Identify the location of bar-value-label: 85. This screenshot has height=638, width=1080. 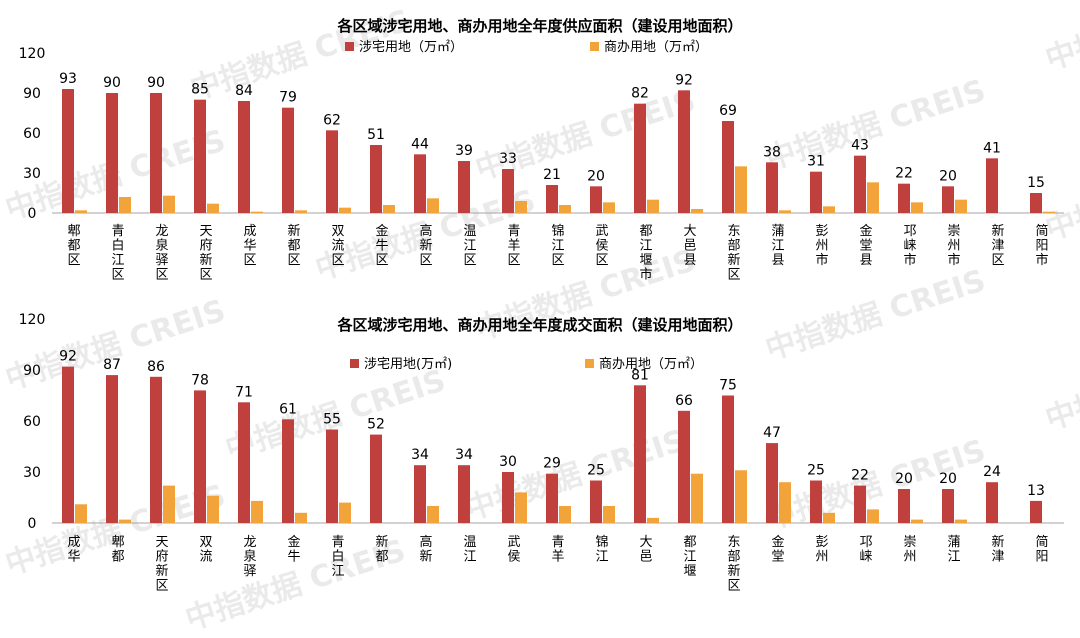
(200, 90).